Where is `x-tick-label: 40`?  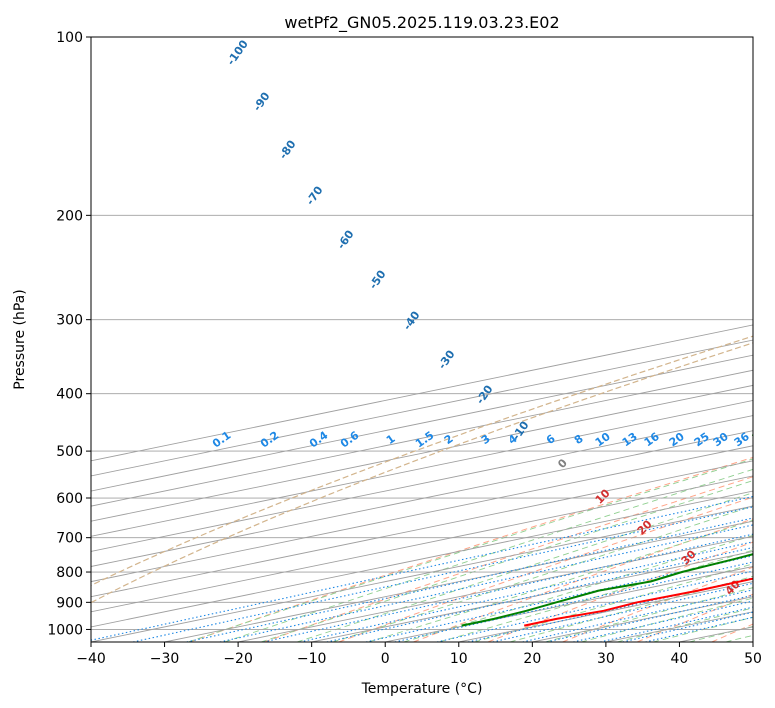
x-tick-label: 40 is located at coordinates (680, 659).